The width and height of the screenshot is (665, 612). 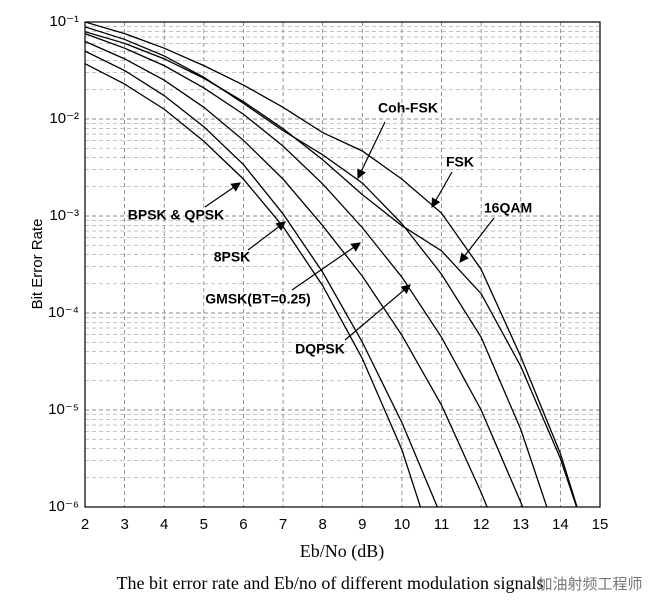 I want to click on x-tick-label: 12, so click(x=481, y=524).